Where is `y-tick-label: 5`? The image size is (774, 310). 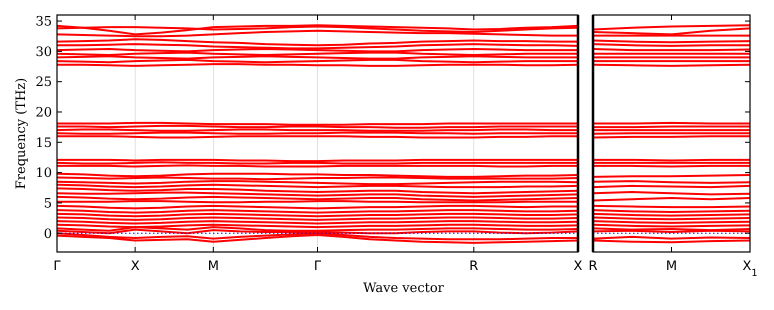 y-tick-label: 5 is located at coordinates (48, 204).